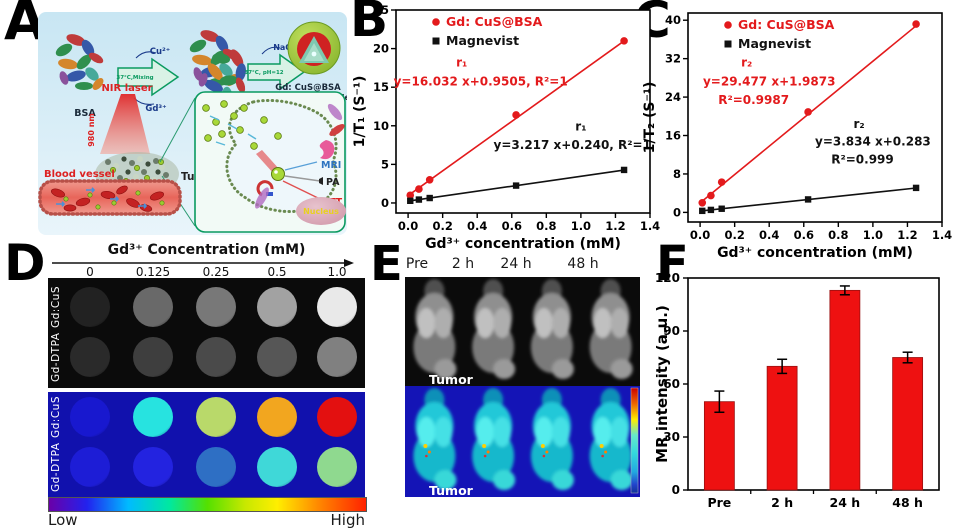 This screenshot has height=530, width=959. What do you see at coordinates (719, 502) in the screenshot?
I see `category-label: Pre` at bounding box center [719, 502].